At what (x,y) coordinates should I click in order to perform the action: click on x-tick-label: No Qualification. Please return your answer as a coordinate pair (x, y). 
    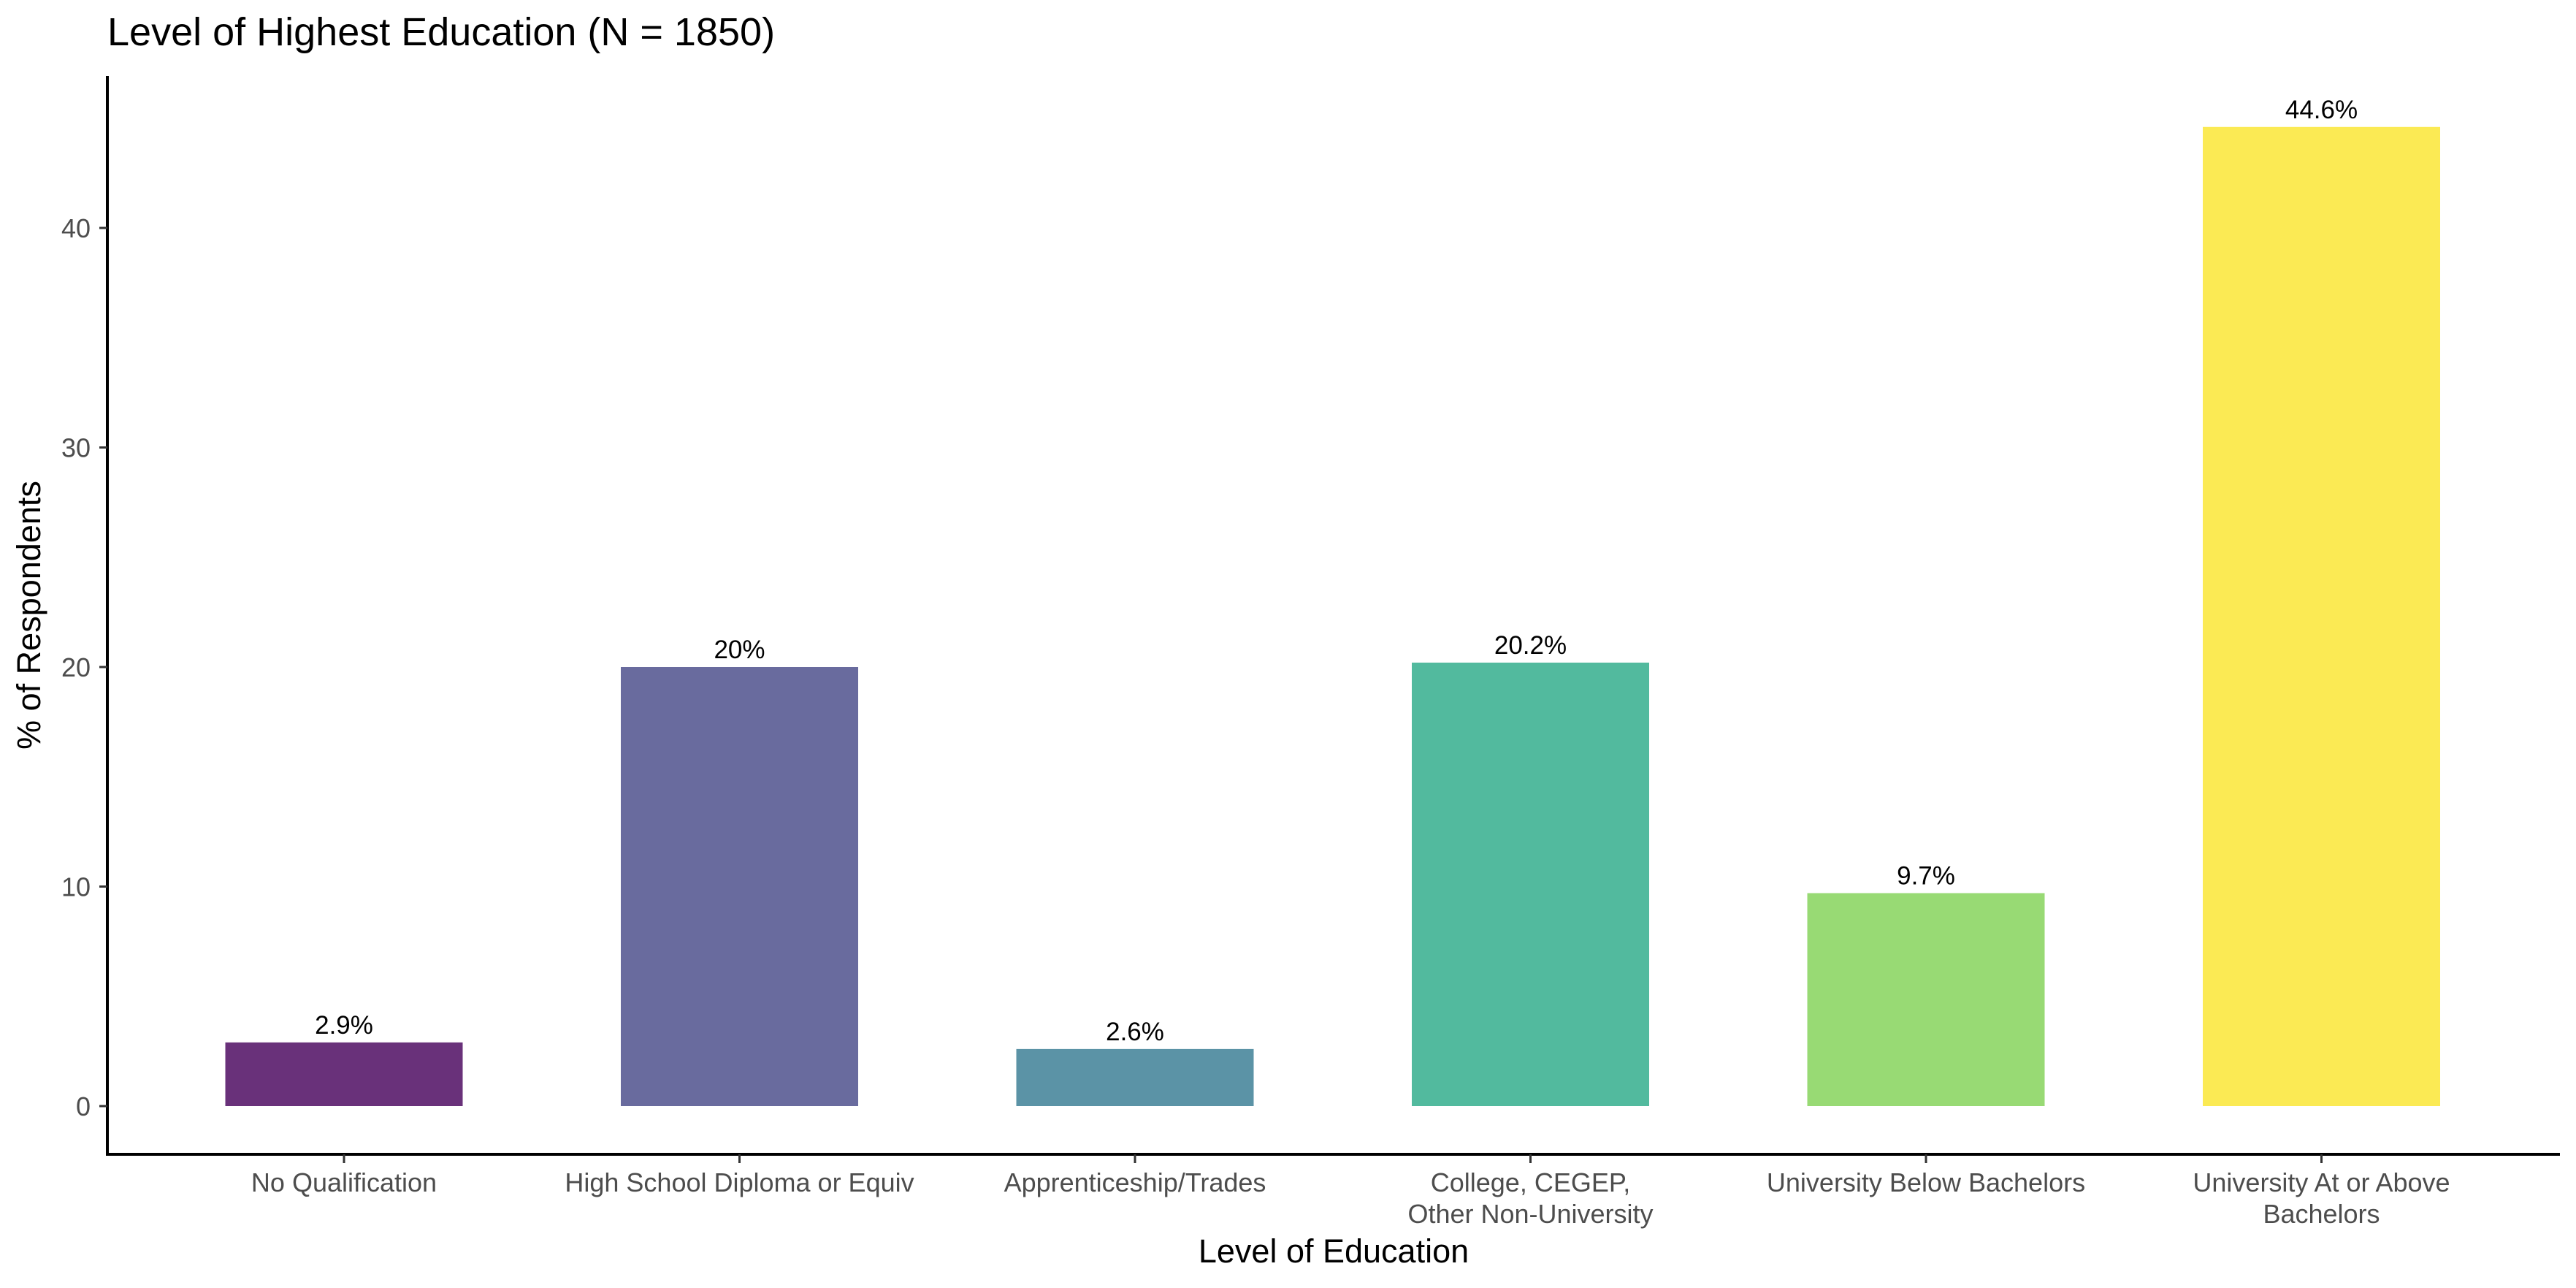
    Looking at the image, I should click on (344, 1182).